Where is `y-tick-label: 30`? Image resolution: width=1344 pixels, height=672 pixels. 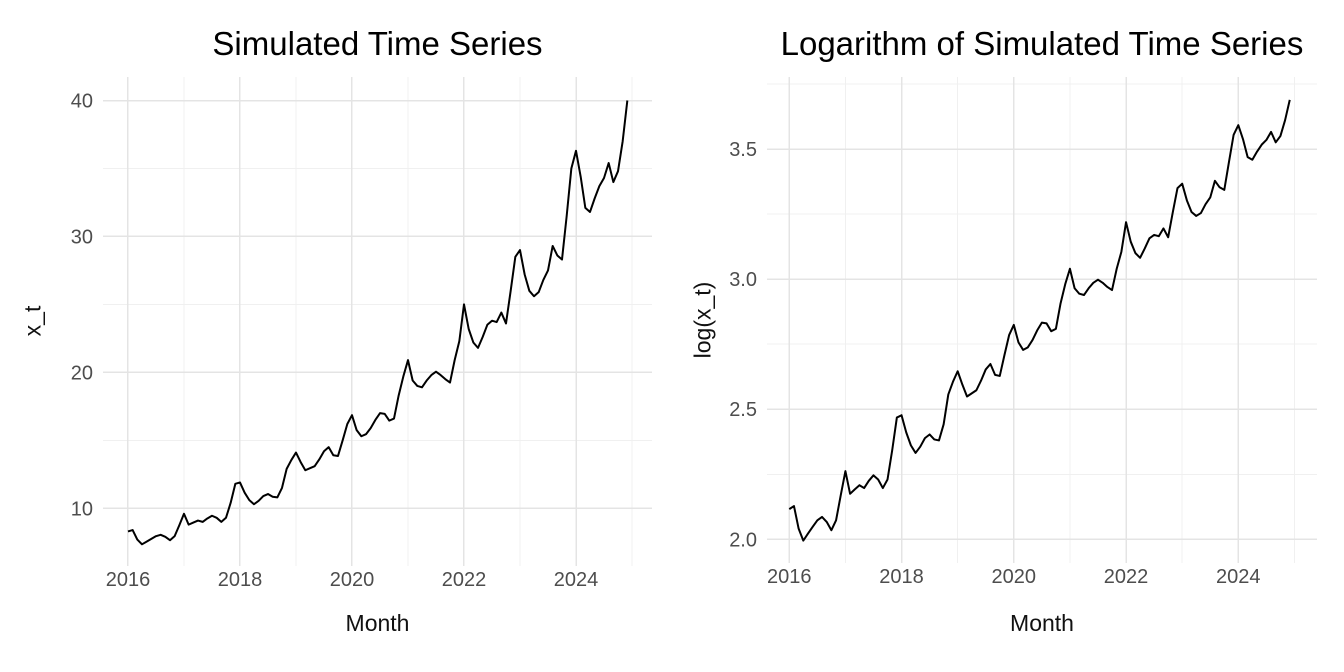
y-tick-label: 30 is located at coordinates (82, 237).